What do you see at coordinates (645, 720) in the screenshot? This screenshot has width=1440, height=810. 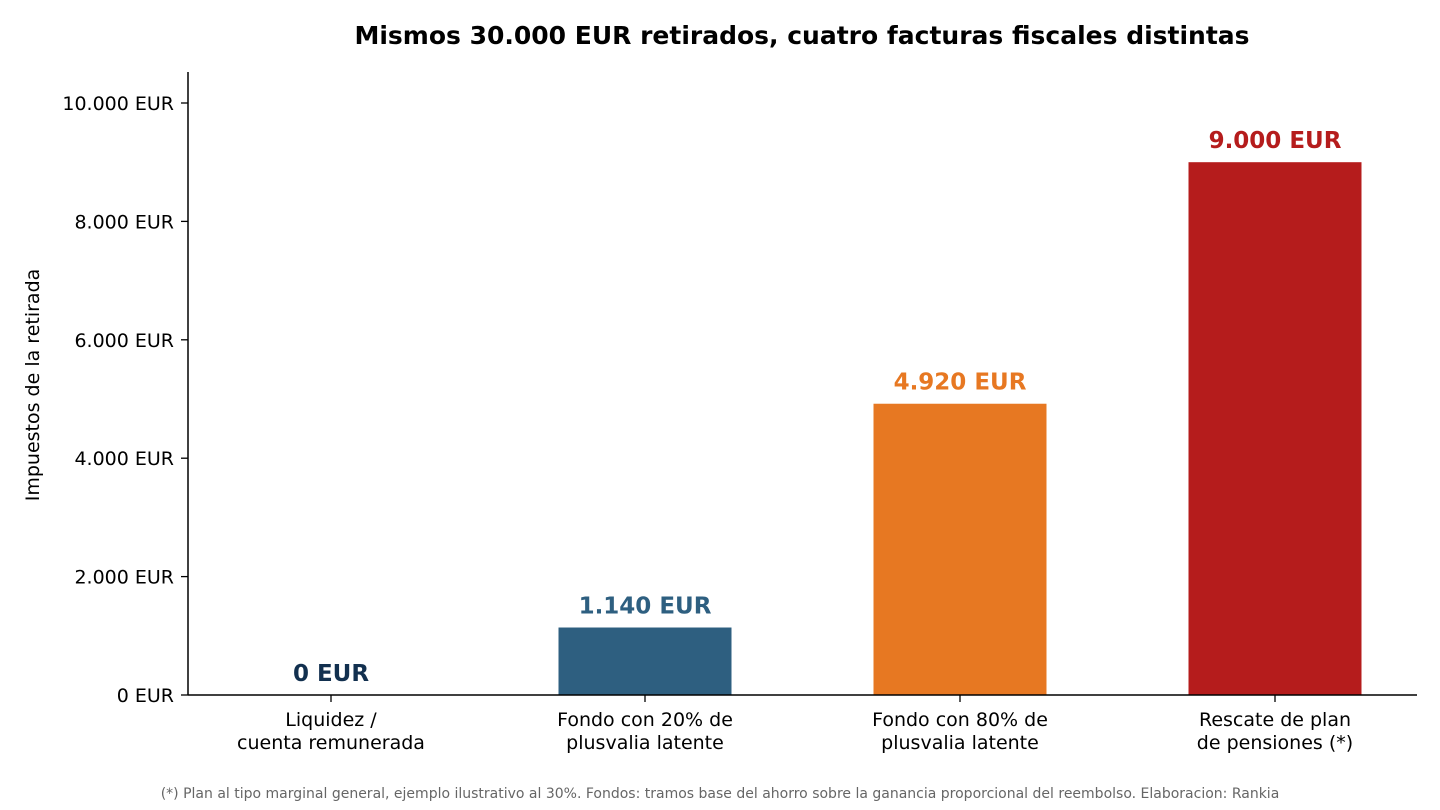 I see `x-tick-label: Fondo con 20% de` at bounding box center [645, 720].